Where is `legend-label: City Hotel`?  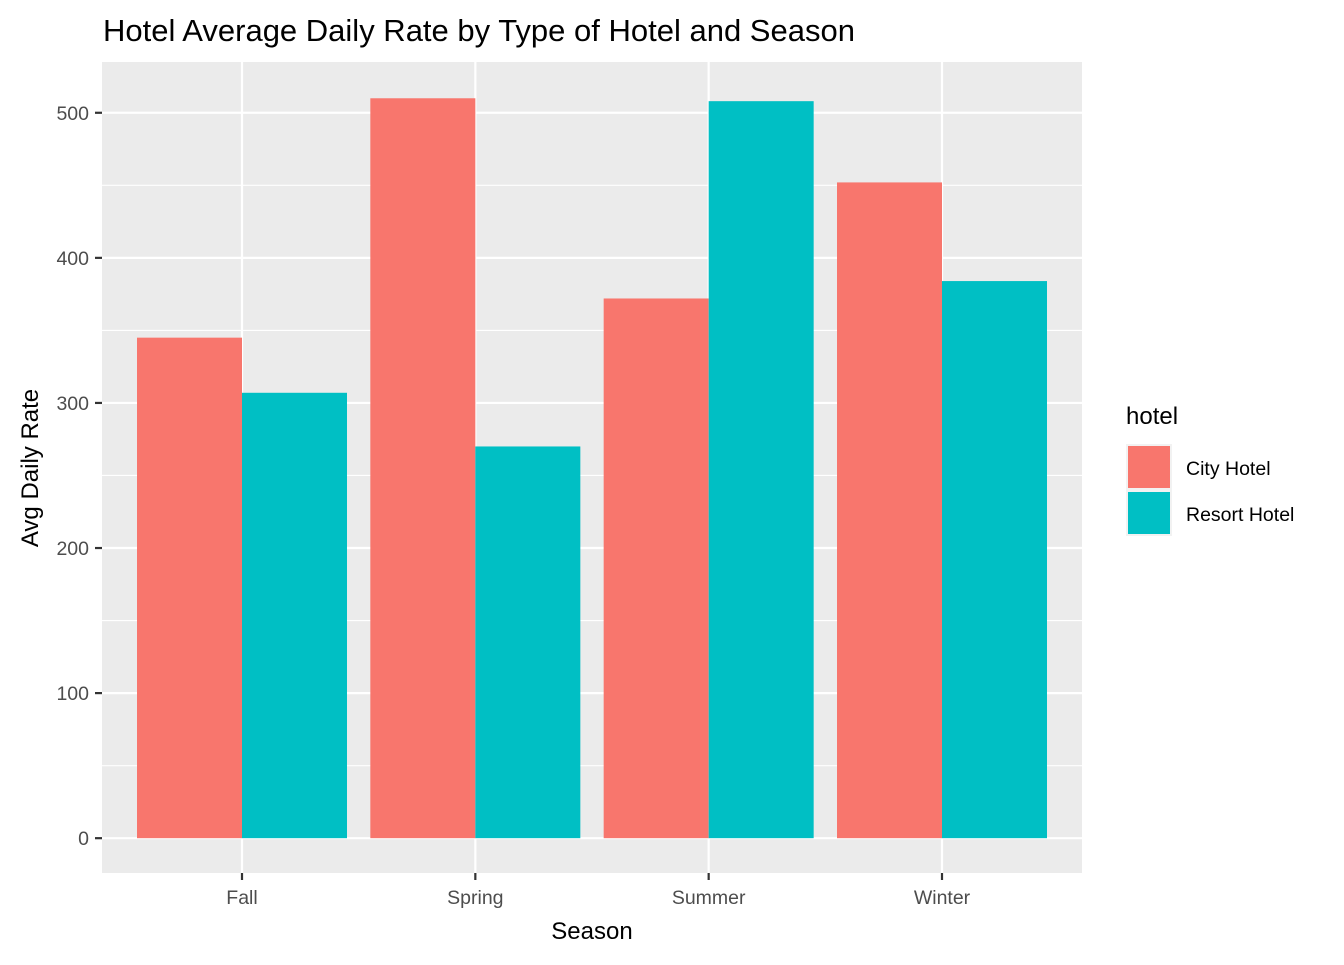 legend-label: City Hotel is located at coordinates (1228, 469).